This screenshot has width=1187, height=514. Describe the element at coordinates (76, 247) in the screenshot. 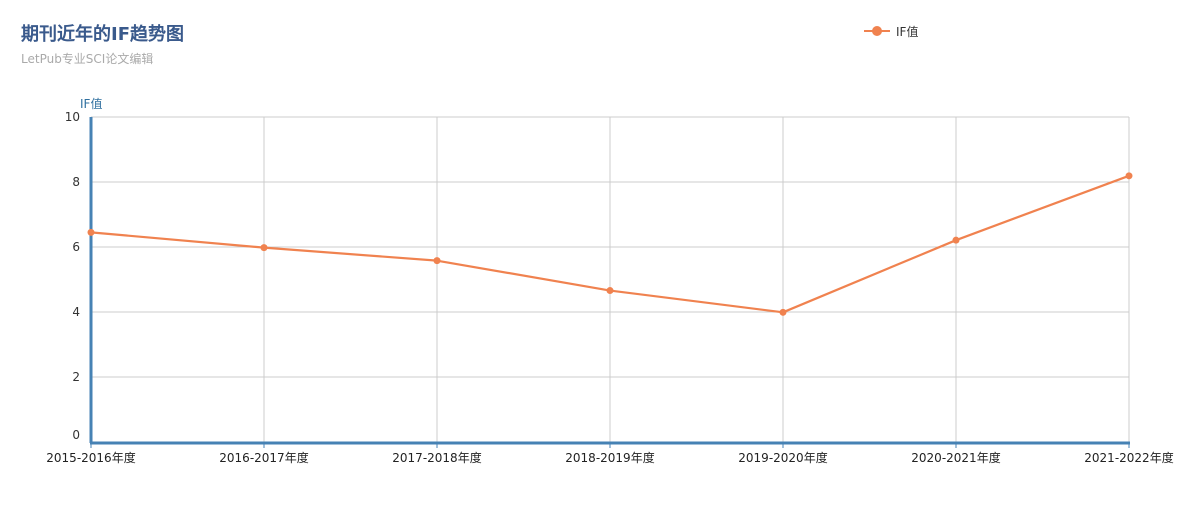

I see `y-tick-label: 6` at that location.